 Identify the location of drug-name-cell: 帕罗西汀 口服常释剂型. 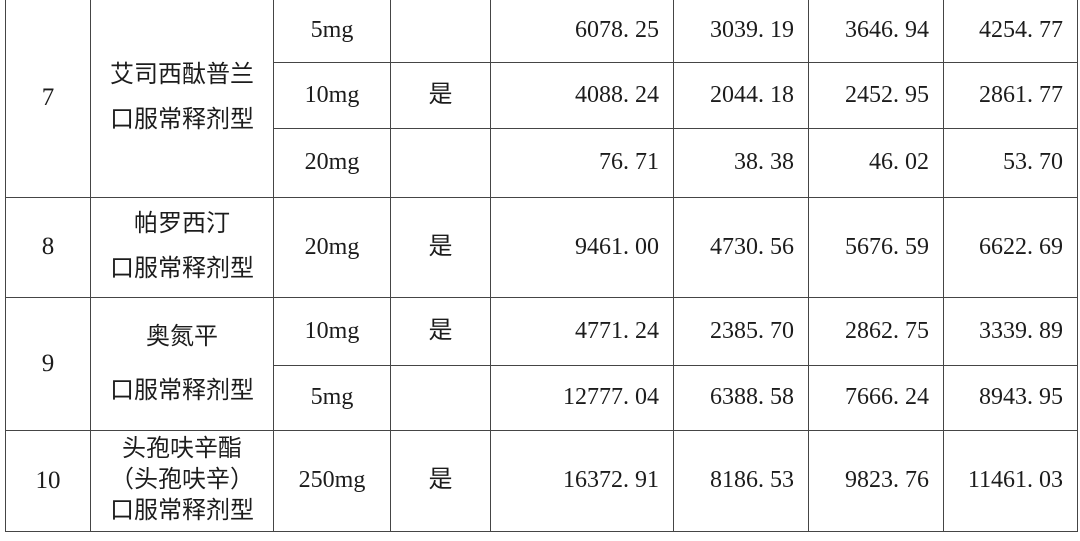
(182, 247).